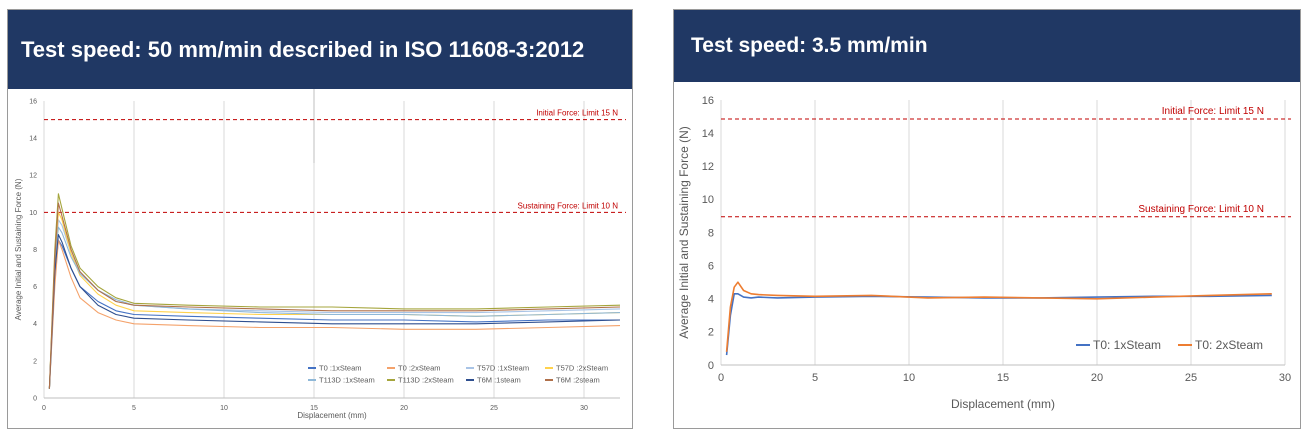  Describe the element at coordinates (503, 368) in the screenshot. I see `legend-item: T57D :1xSteam` at that location.